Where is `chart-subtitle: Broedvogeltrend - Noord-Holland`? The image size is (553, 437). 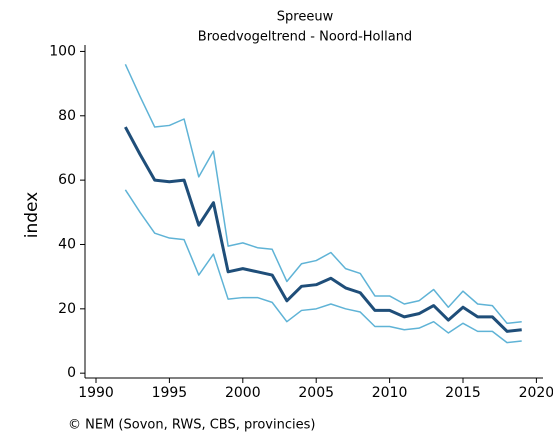 chart-subtitle: Broedvogeltrend - Noord-Holland is located at coordinates (305, 37).